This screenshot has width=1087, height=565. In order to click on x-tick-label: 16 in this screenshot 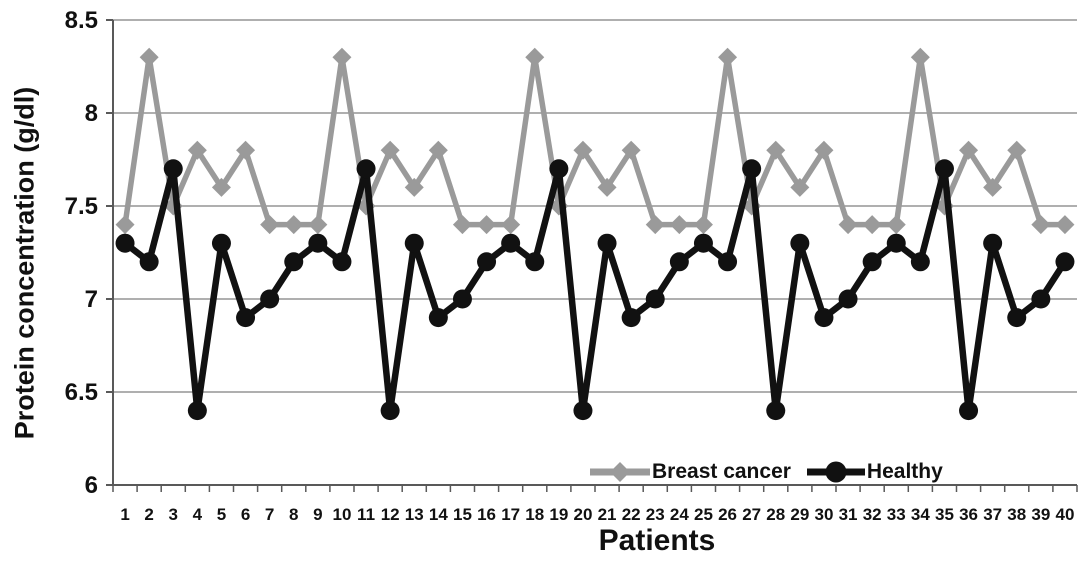, I will do `click(486, 514)`.